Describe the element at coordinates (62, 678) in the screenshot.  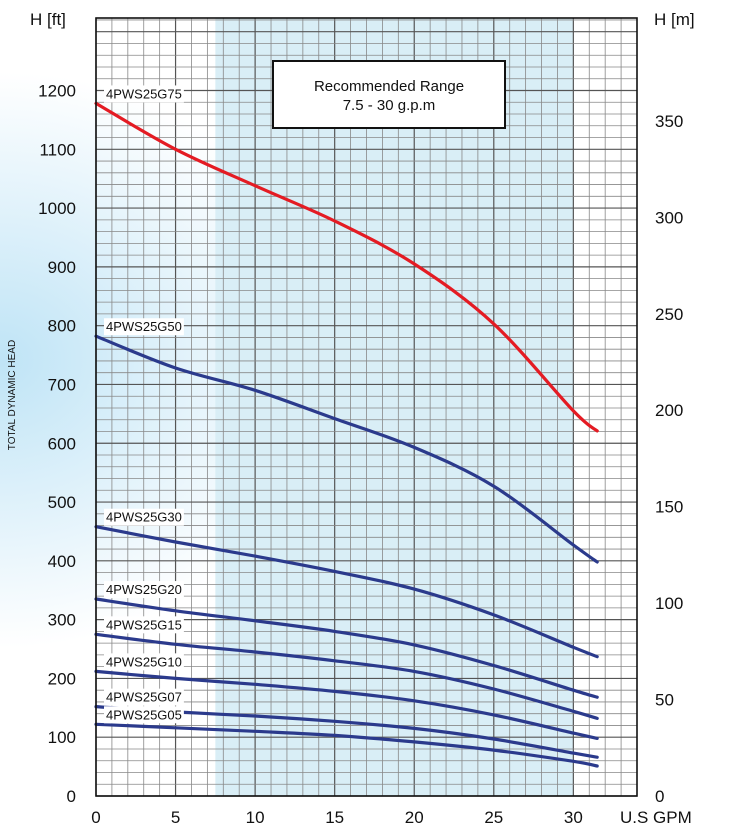
I see `y-left-tick-label: 200` at that location.